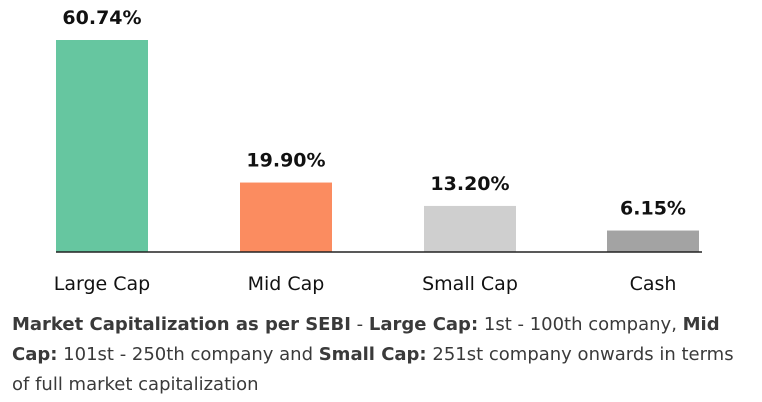 Image resolution: width=762 pixels, height=402 pixels. What do you see at coordinates (423, 324) in the screenshot?
I see `note-large-cap-label: Large Cap:` at bounding box center [423, 324].